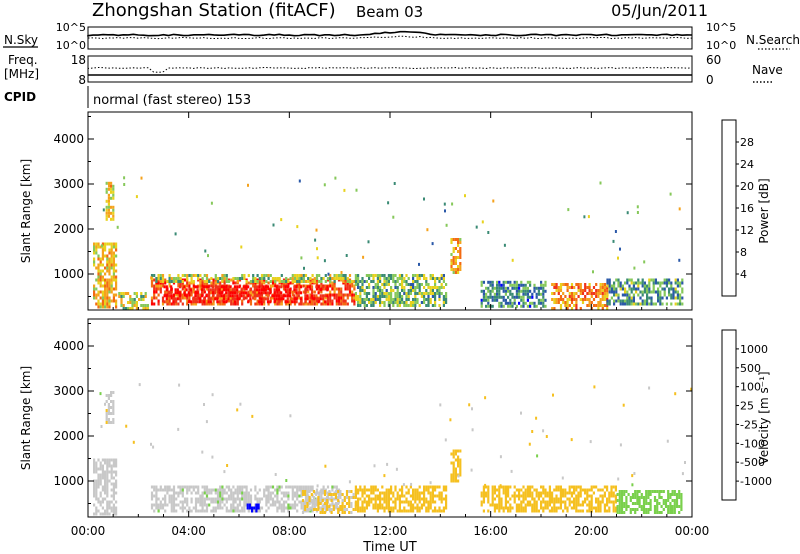 The image size is (800, 554). What do you see at coordinates (21, 74) in the screenshot?
I see `freq-unit-label: [MHz]` at bounding box center [21, 74].